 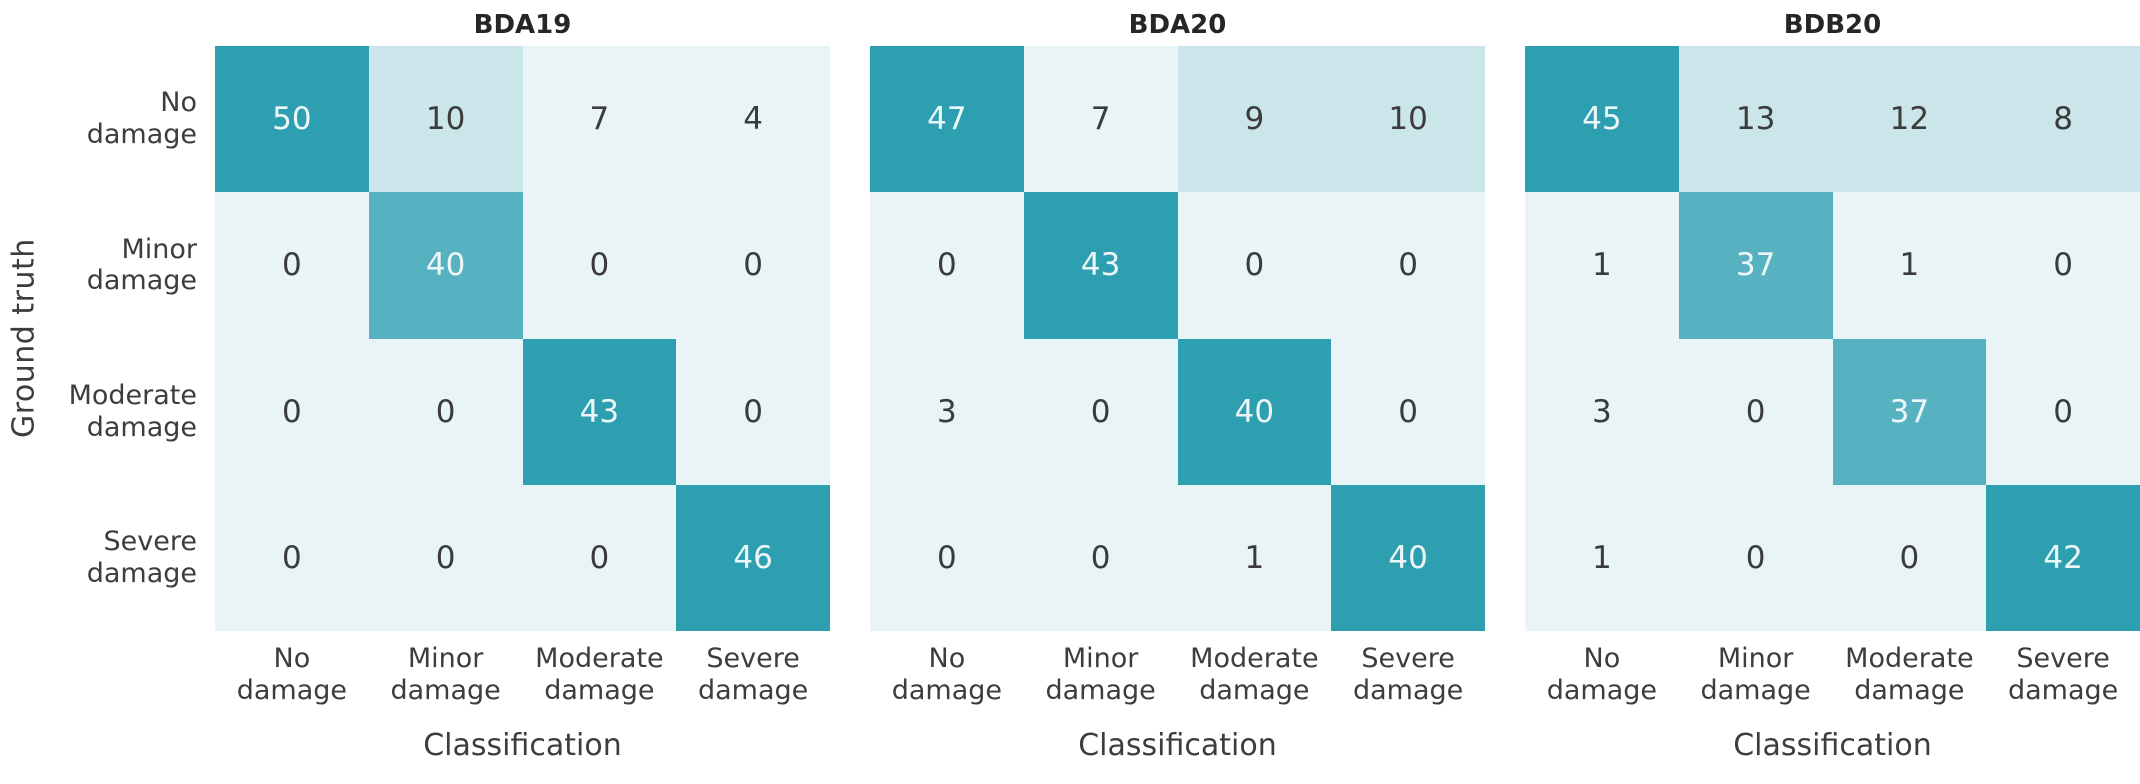 What do you see at coordinates (1177, 25) in the screenshot?
I see `chart-title: BDA20` at bounding box center [1177, 25].